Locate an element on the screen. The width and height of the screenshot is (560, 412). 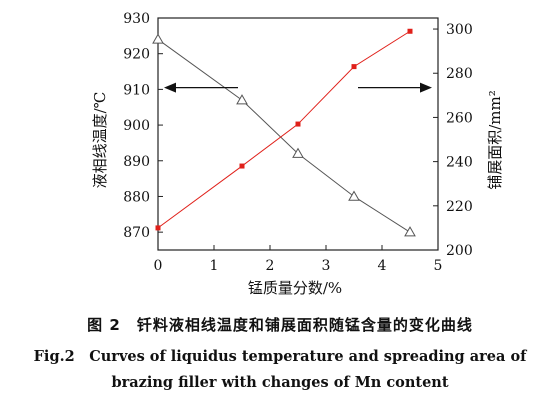
x-tick-label: 5 is located at coordinates (438, 266).